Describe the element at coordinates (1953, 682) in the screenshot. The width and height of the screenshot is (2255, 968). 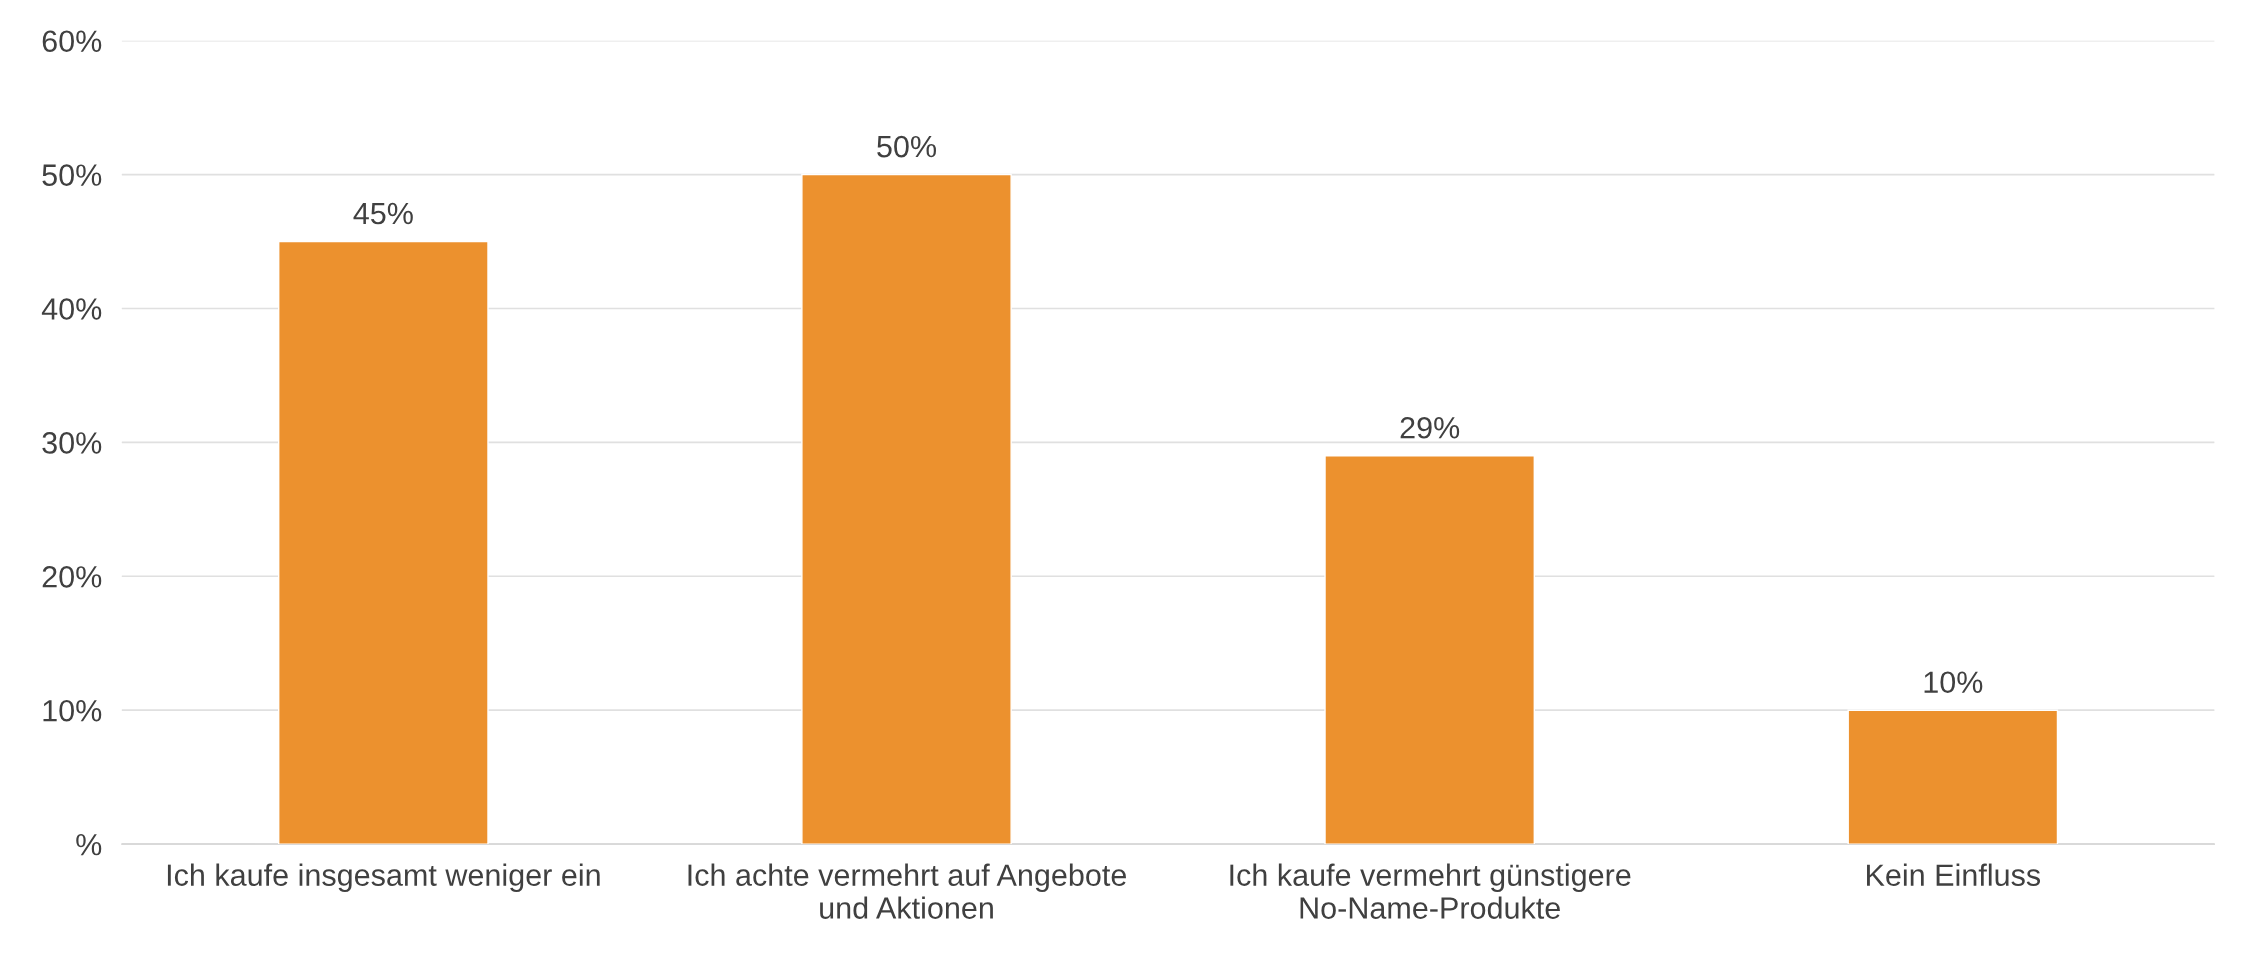
I see `data-label: 10%` at that location.